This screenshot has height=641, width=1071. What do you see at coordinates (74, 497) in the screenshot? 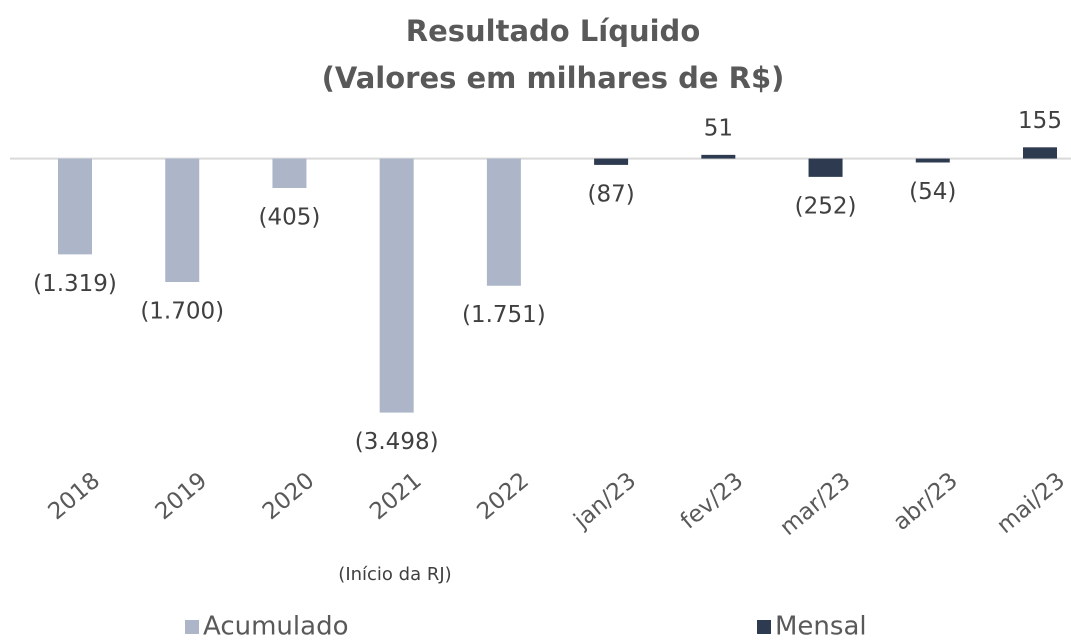
I see `x-tick-label: 2018` at bounding box center [74, 497].